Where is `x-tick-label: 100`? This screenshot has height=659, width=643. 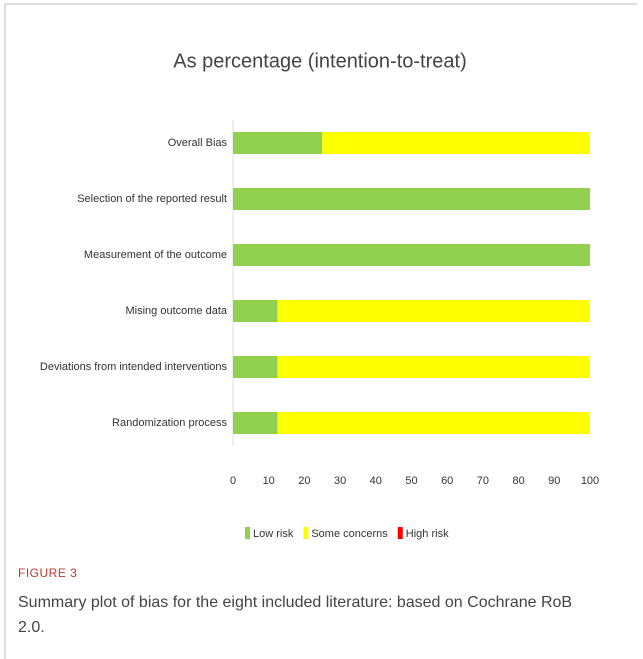 x-tick-label: 100 is located at coordinates (590, 481).